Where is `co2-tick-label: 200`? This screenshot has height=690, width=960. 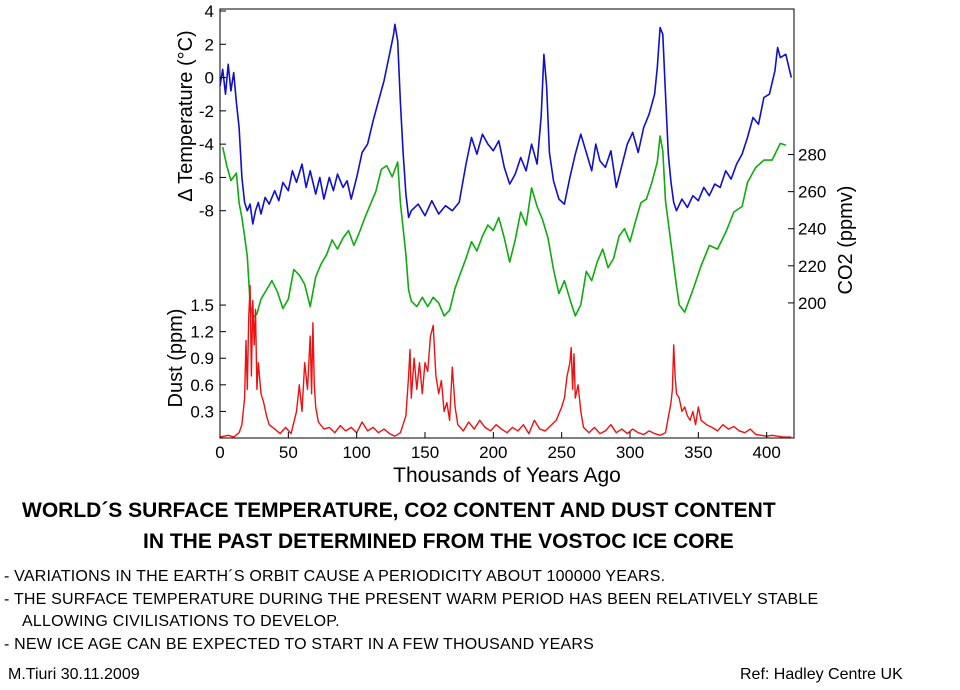
co2-tick-label: 200 is located at coordinates (812, 303).